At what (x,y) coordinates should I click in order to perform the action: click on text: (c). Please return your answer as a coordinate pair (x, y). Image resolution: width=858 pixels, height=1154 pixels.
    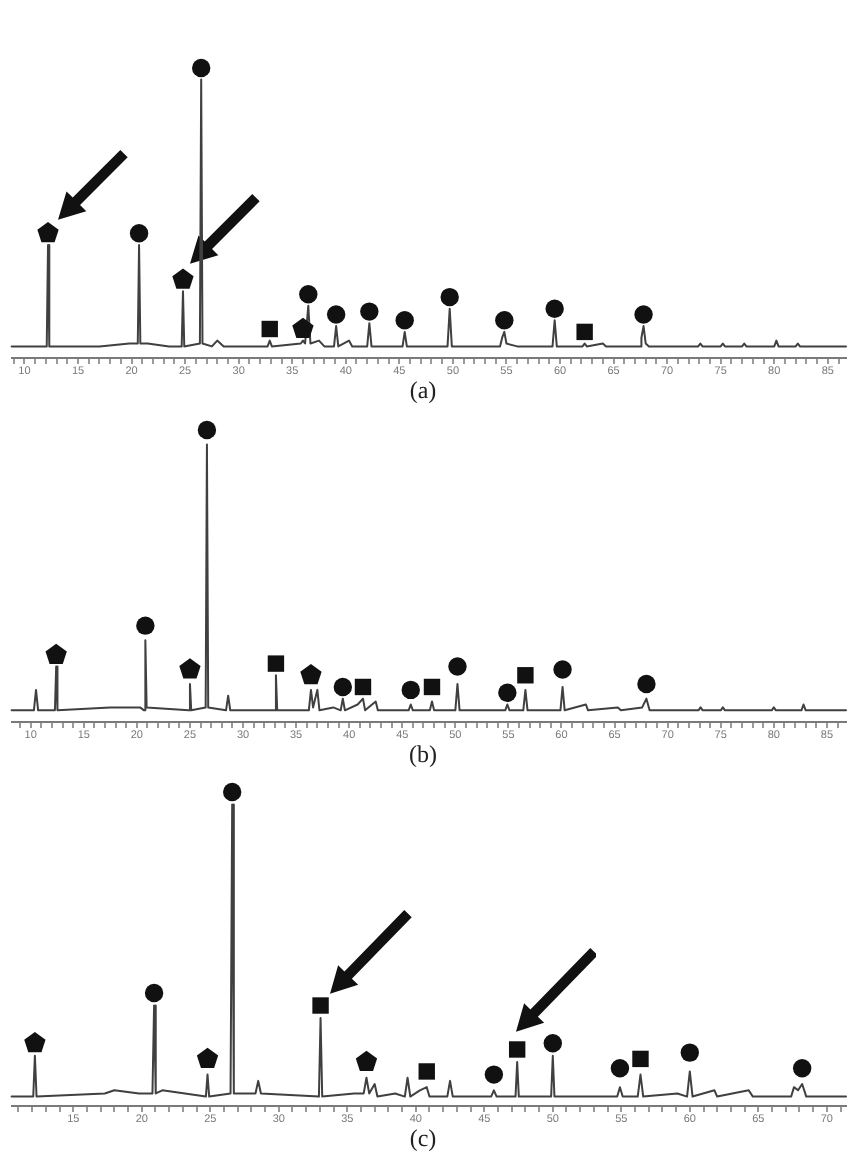
    Looking at the image, I should click on (423, 1137).